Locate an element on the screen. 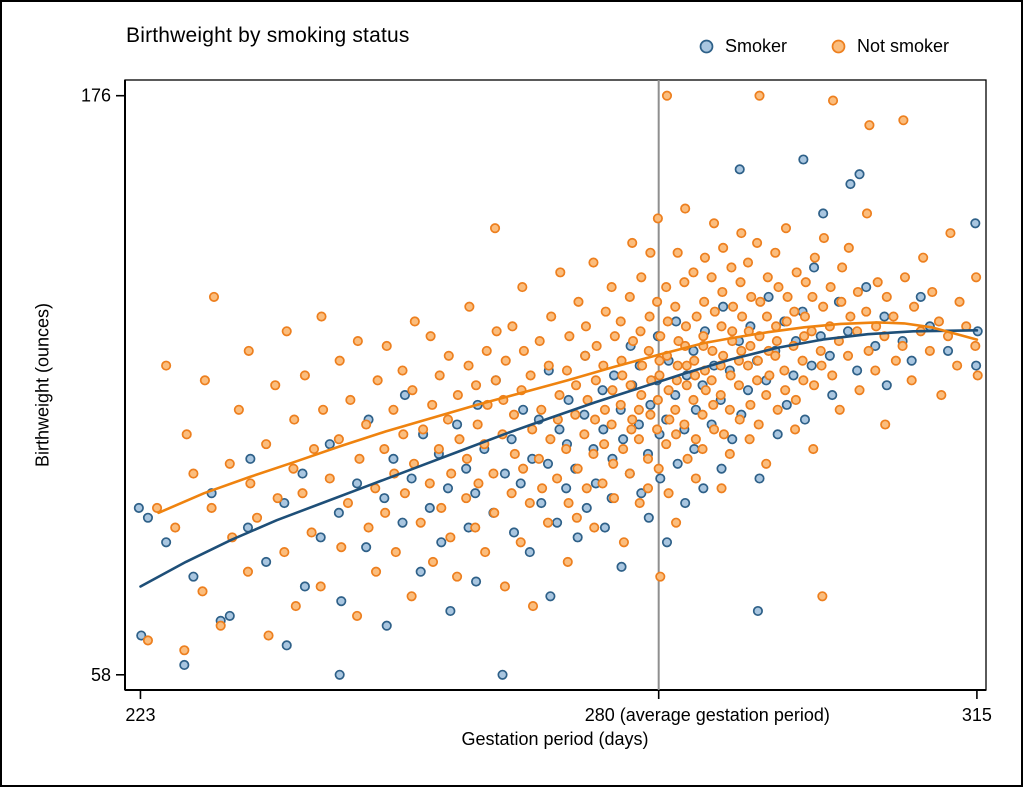 The image size is (1023, 787). x-tick-label: 223 is located at coordinates (140, 715).